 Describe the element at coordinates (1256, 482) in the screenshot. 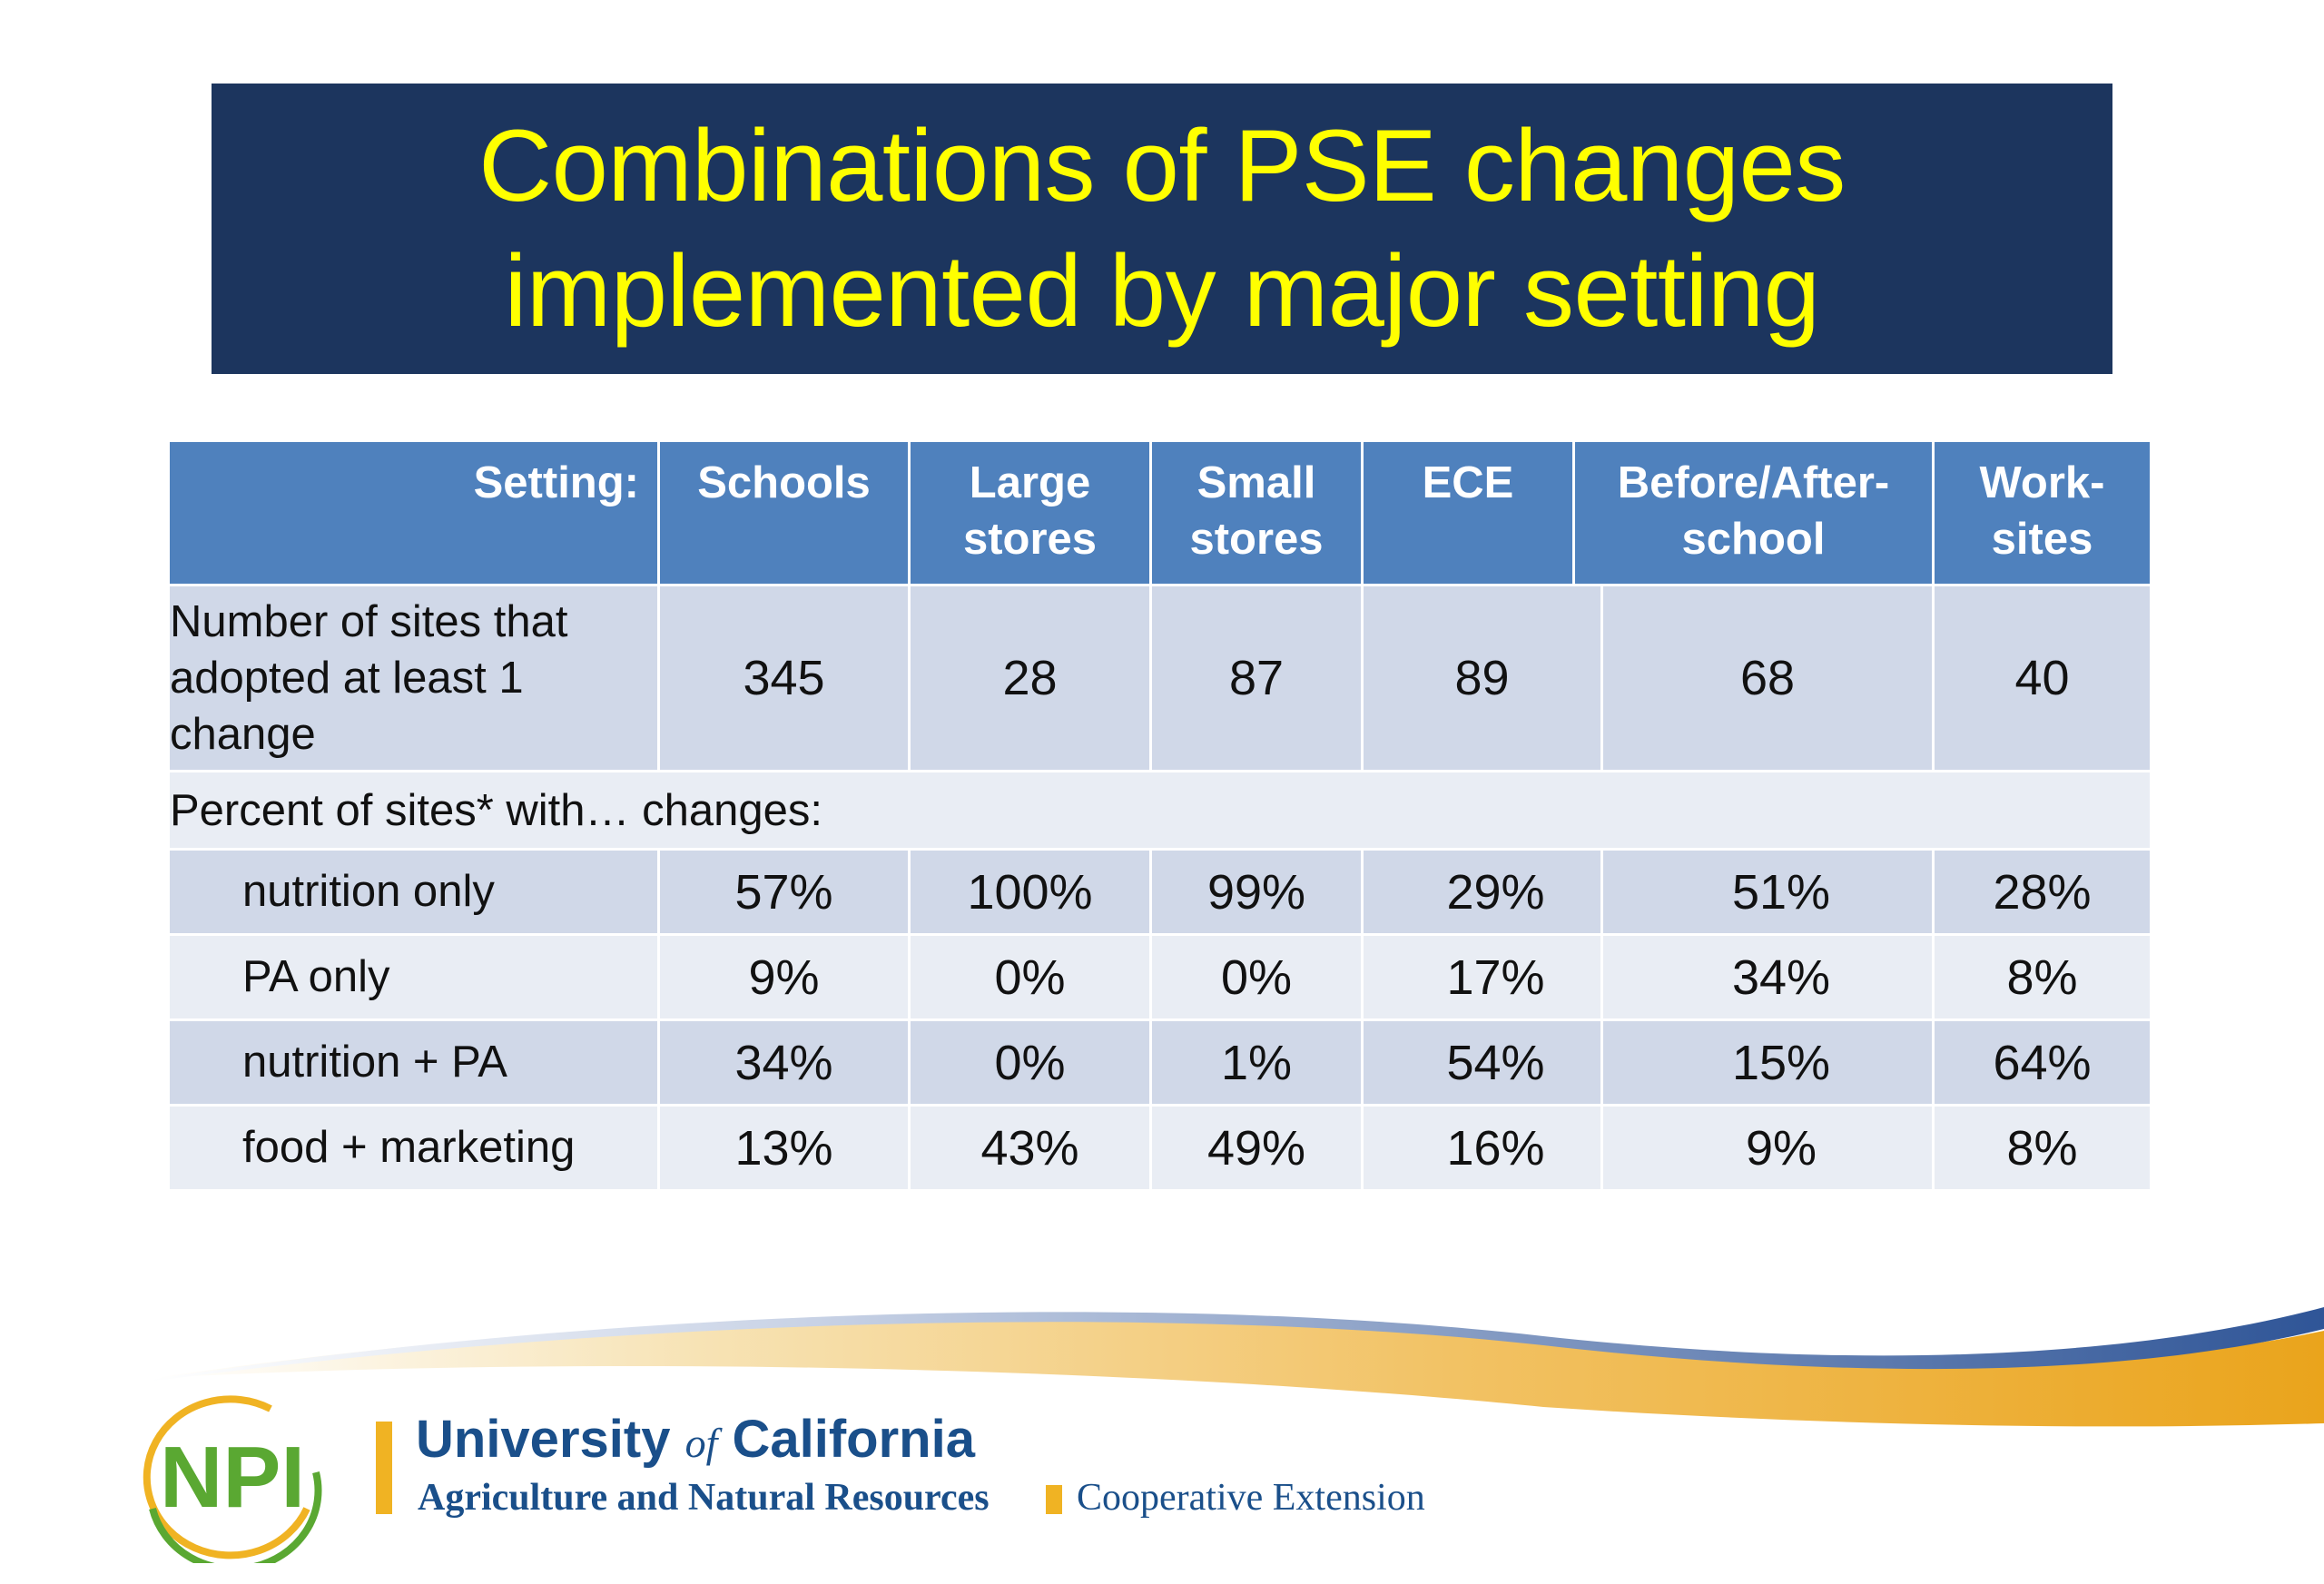

I see `column-header-text: Small` at that location.